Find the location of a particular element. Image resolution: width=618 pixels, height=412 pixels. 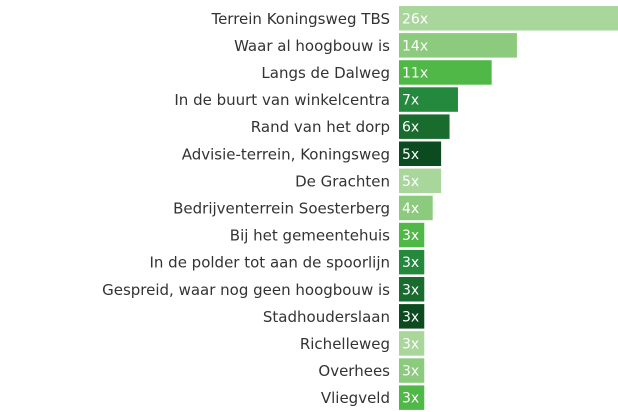

category-label: Richelleweg is located at coordinates (345, 344).